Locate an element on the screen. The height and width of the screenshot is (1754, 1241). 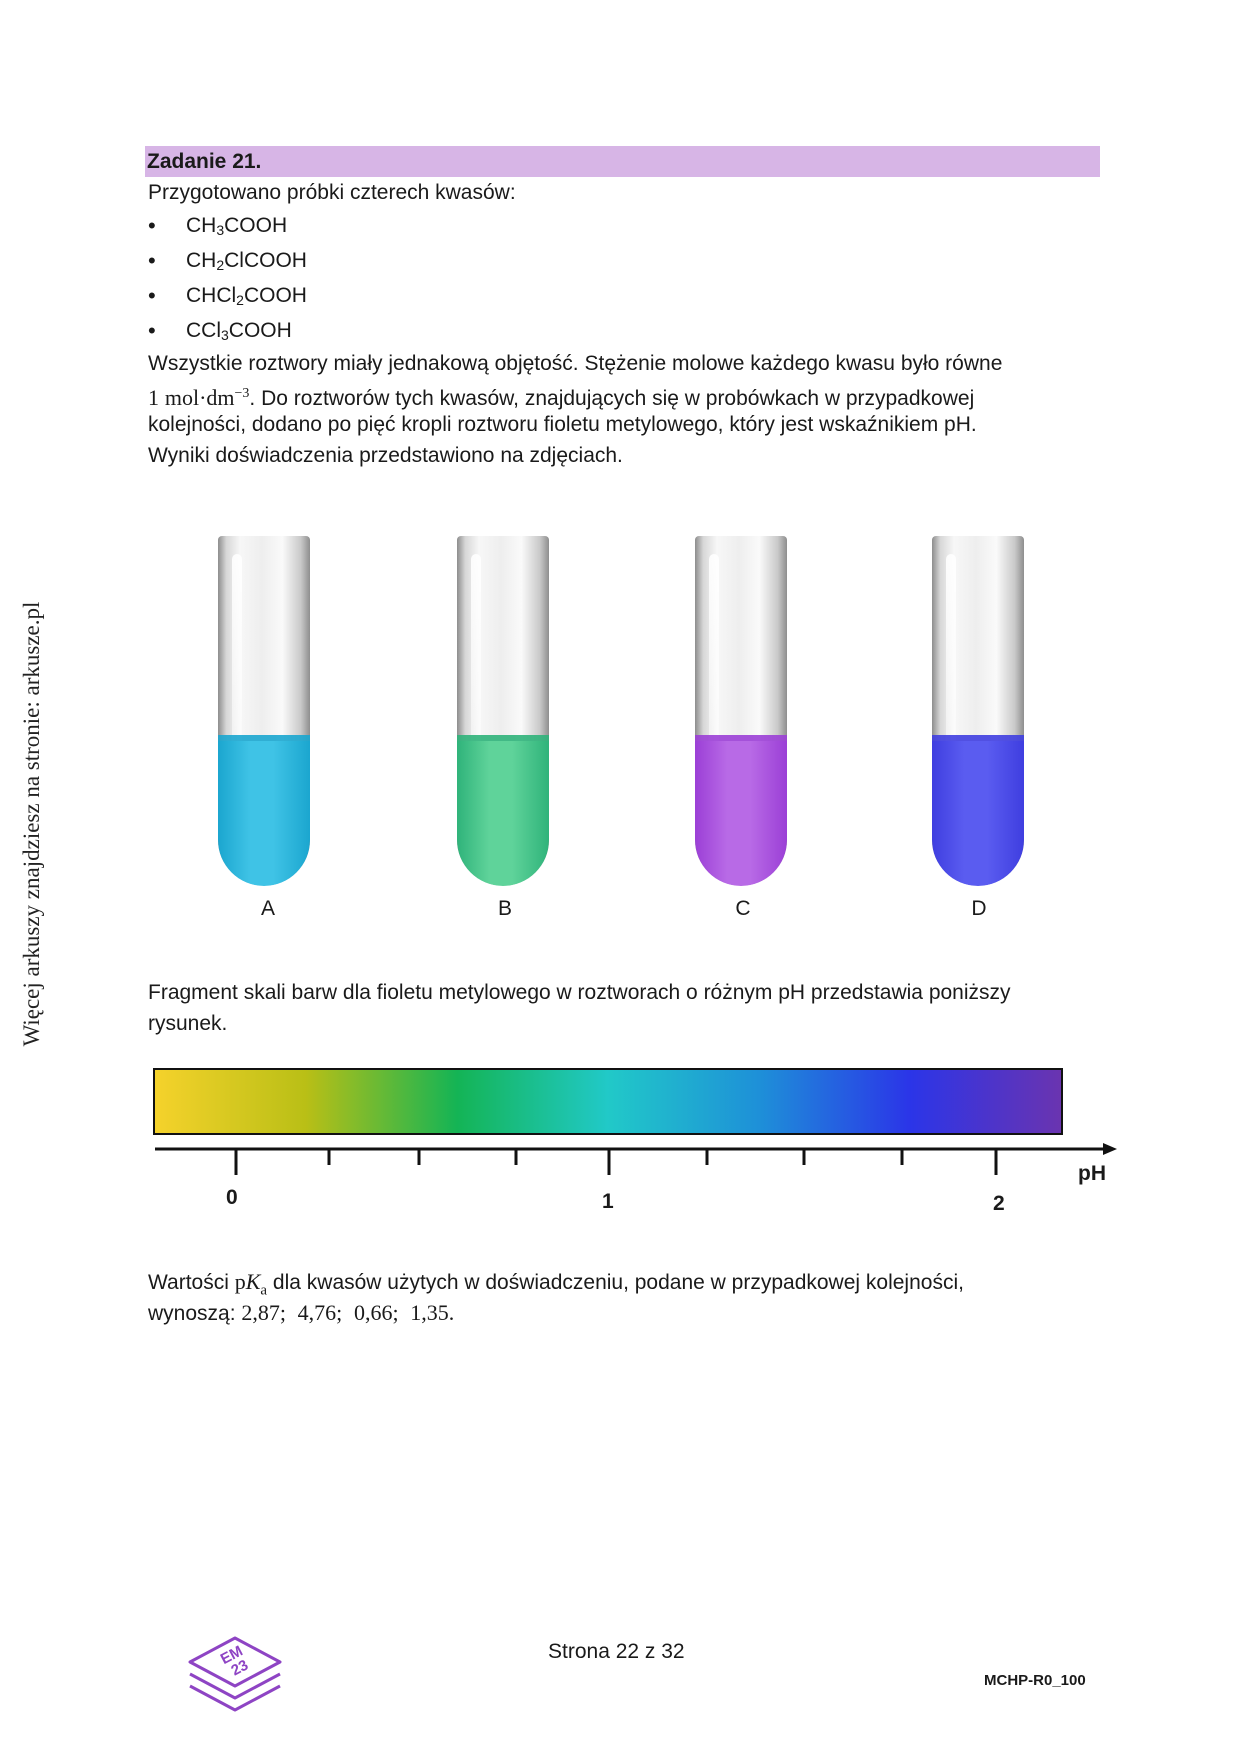
color-scale-bar is located at coordinates (608, 1101).